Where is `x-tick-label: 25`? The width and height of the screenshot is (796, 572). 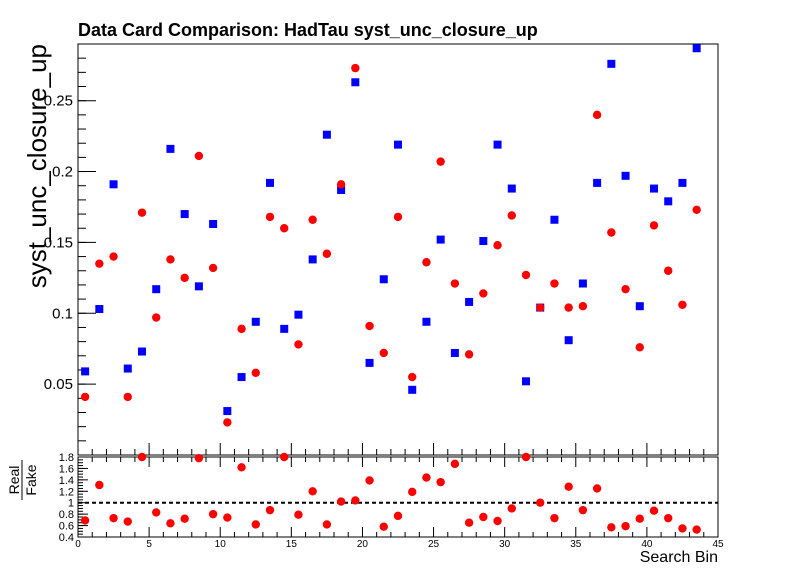 x-tick-label: 25 is located at coordinates (434, 544).